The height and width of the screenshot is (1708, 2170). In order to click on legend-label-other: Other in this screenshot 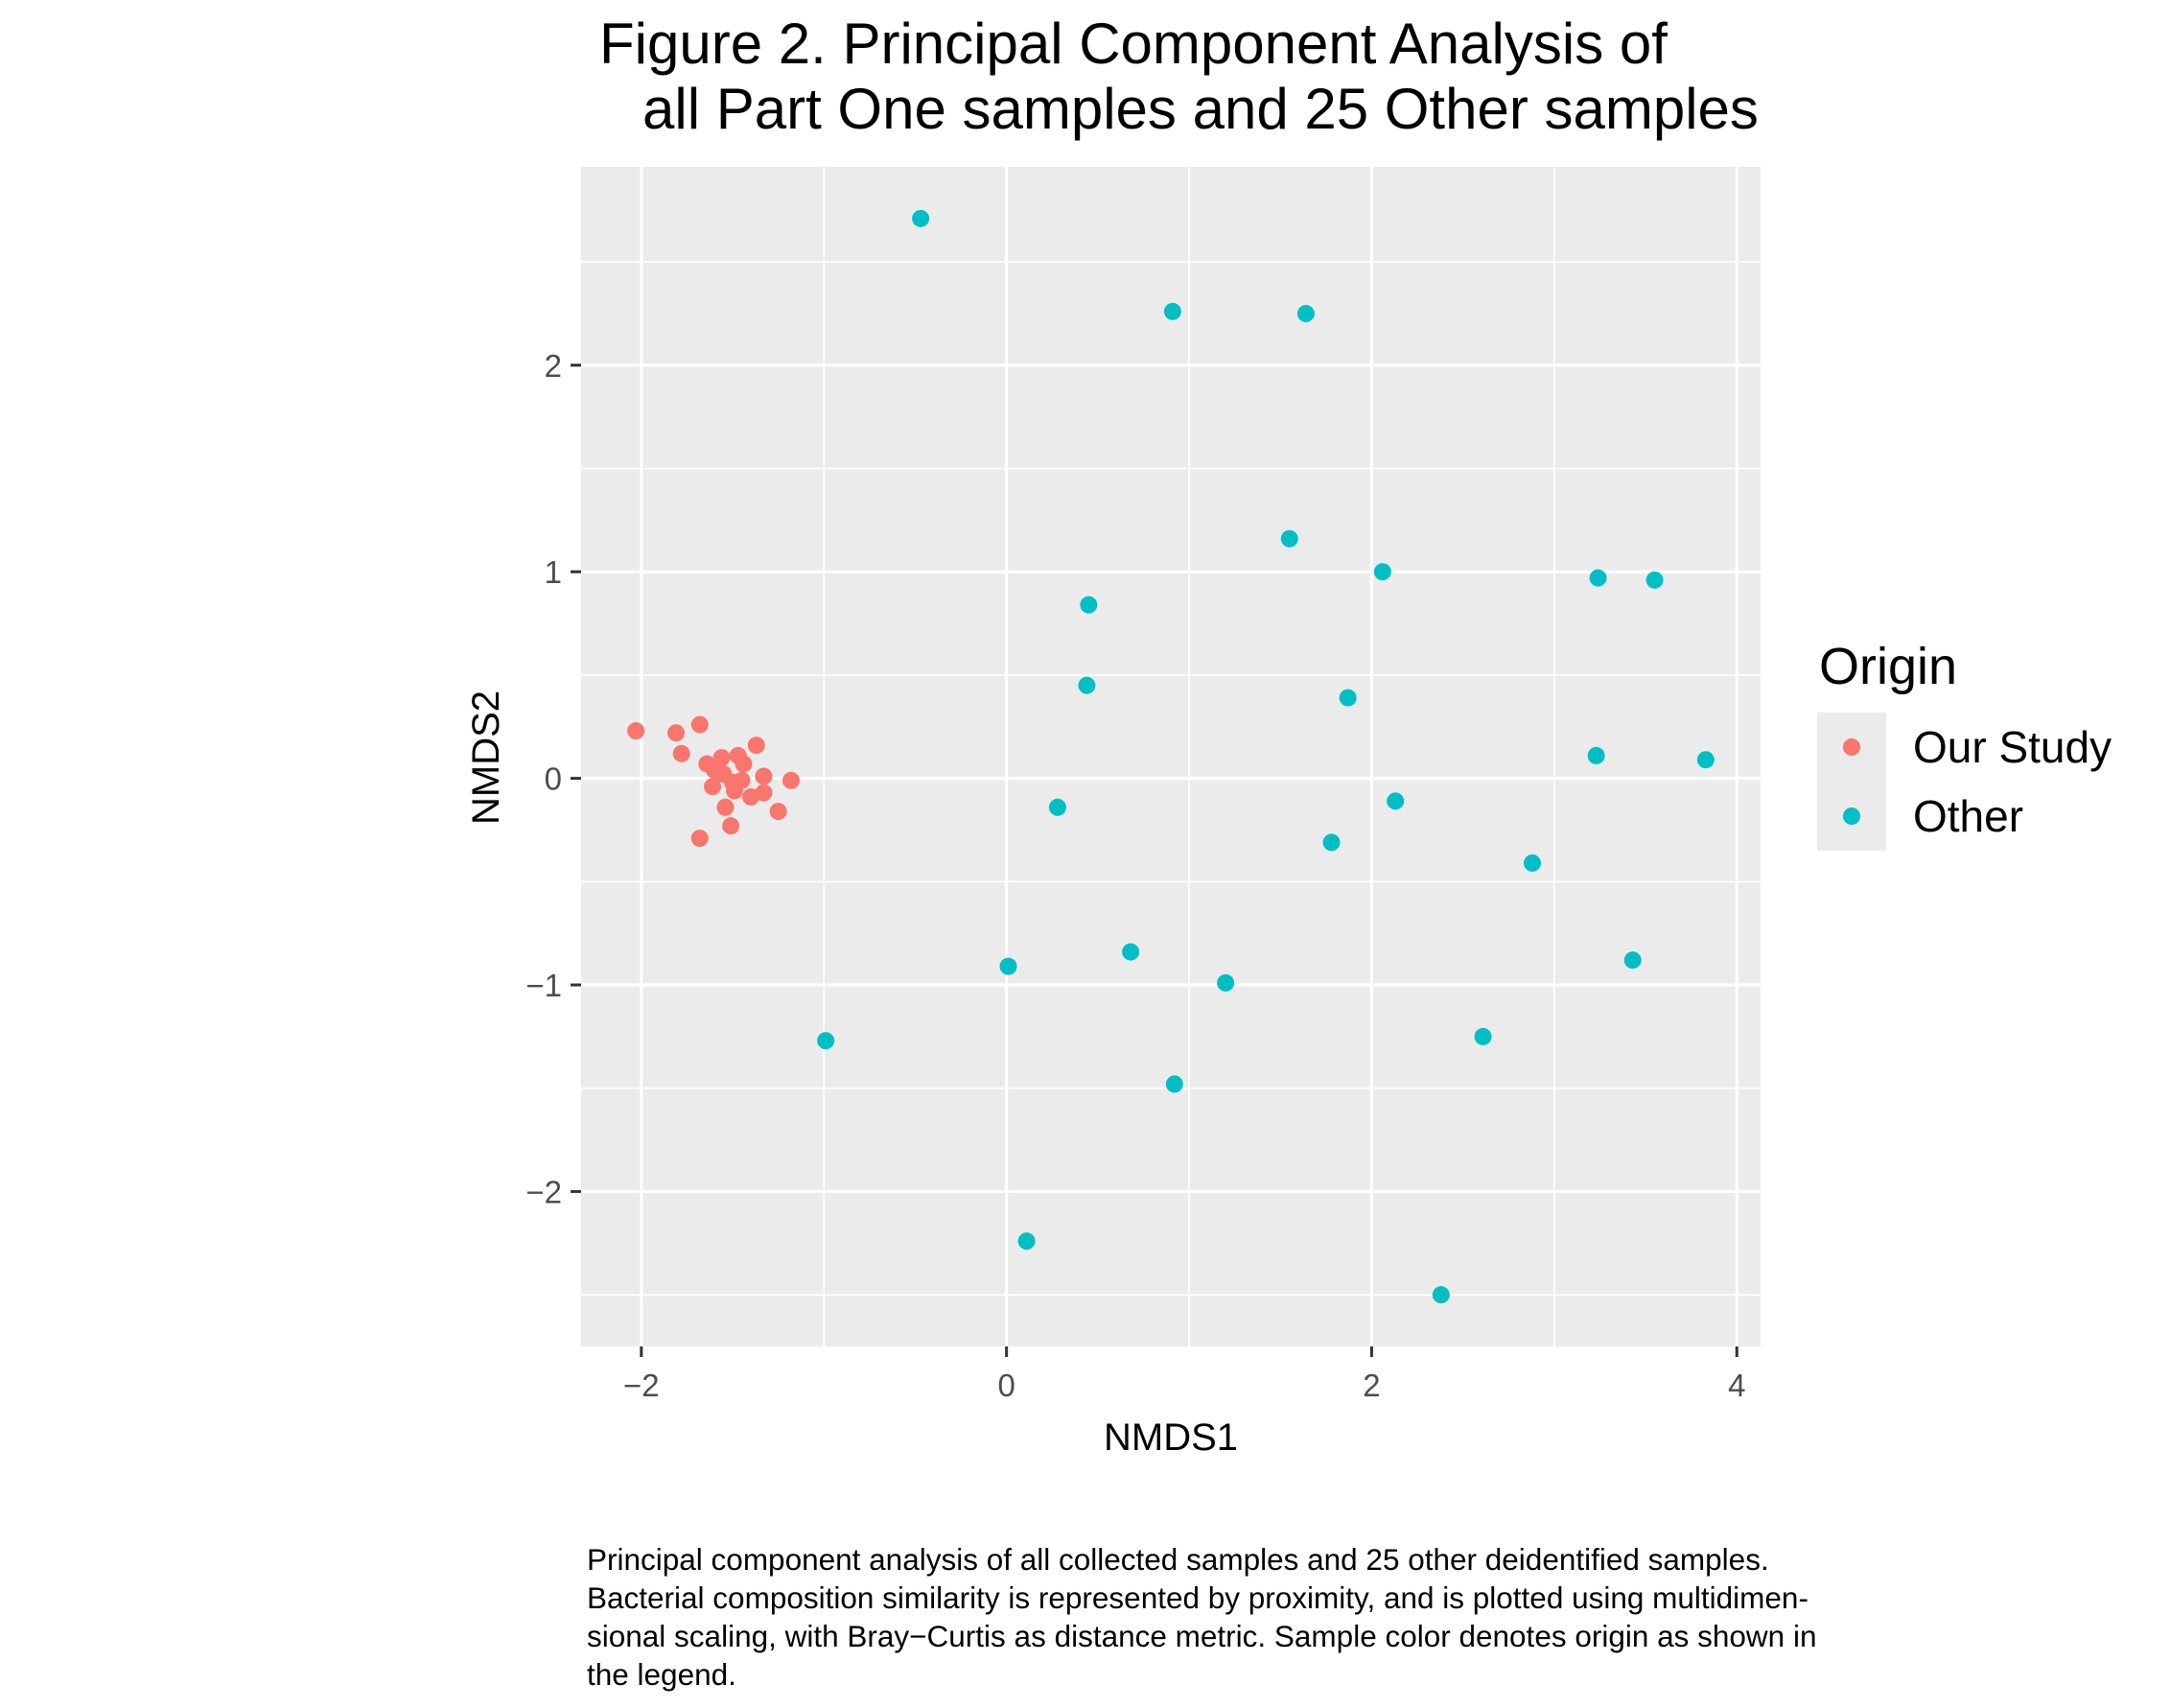, I will do `click(1968, 816)`.